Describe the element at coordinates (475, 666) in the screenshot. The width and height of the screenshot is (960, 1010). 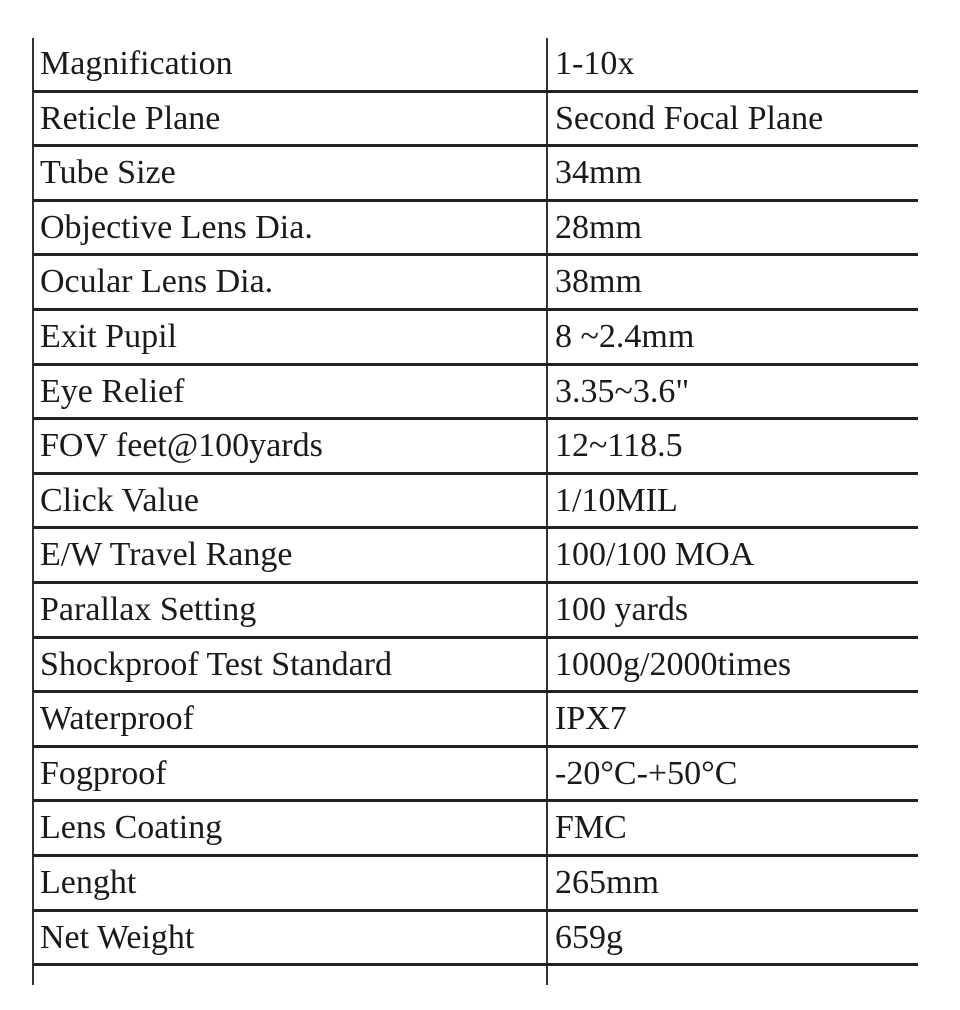
I see `table-row: Shockproof Test Standard 1000g/2000times` at that location.